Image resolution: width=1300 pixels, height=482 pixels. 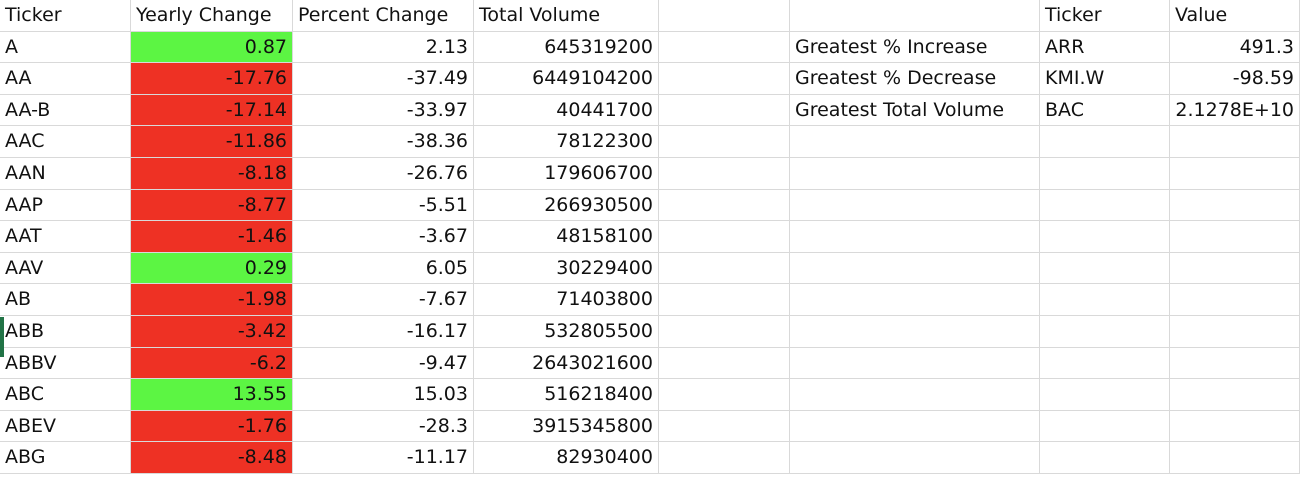 I want to click on summary-label-cell: Greatest Total Volume, so click(x=915, y=110).